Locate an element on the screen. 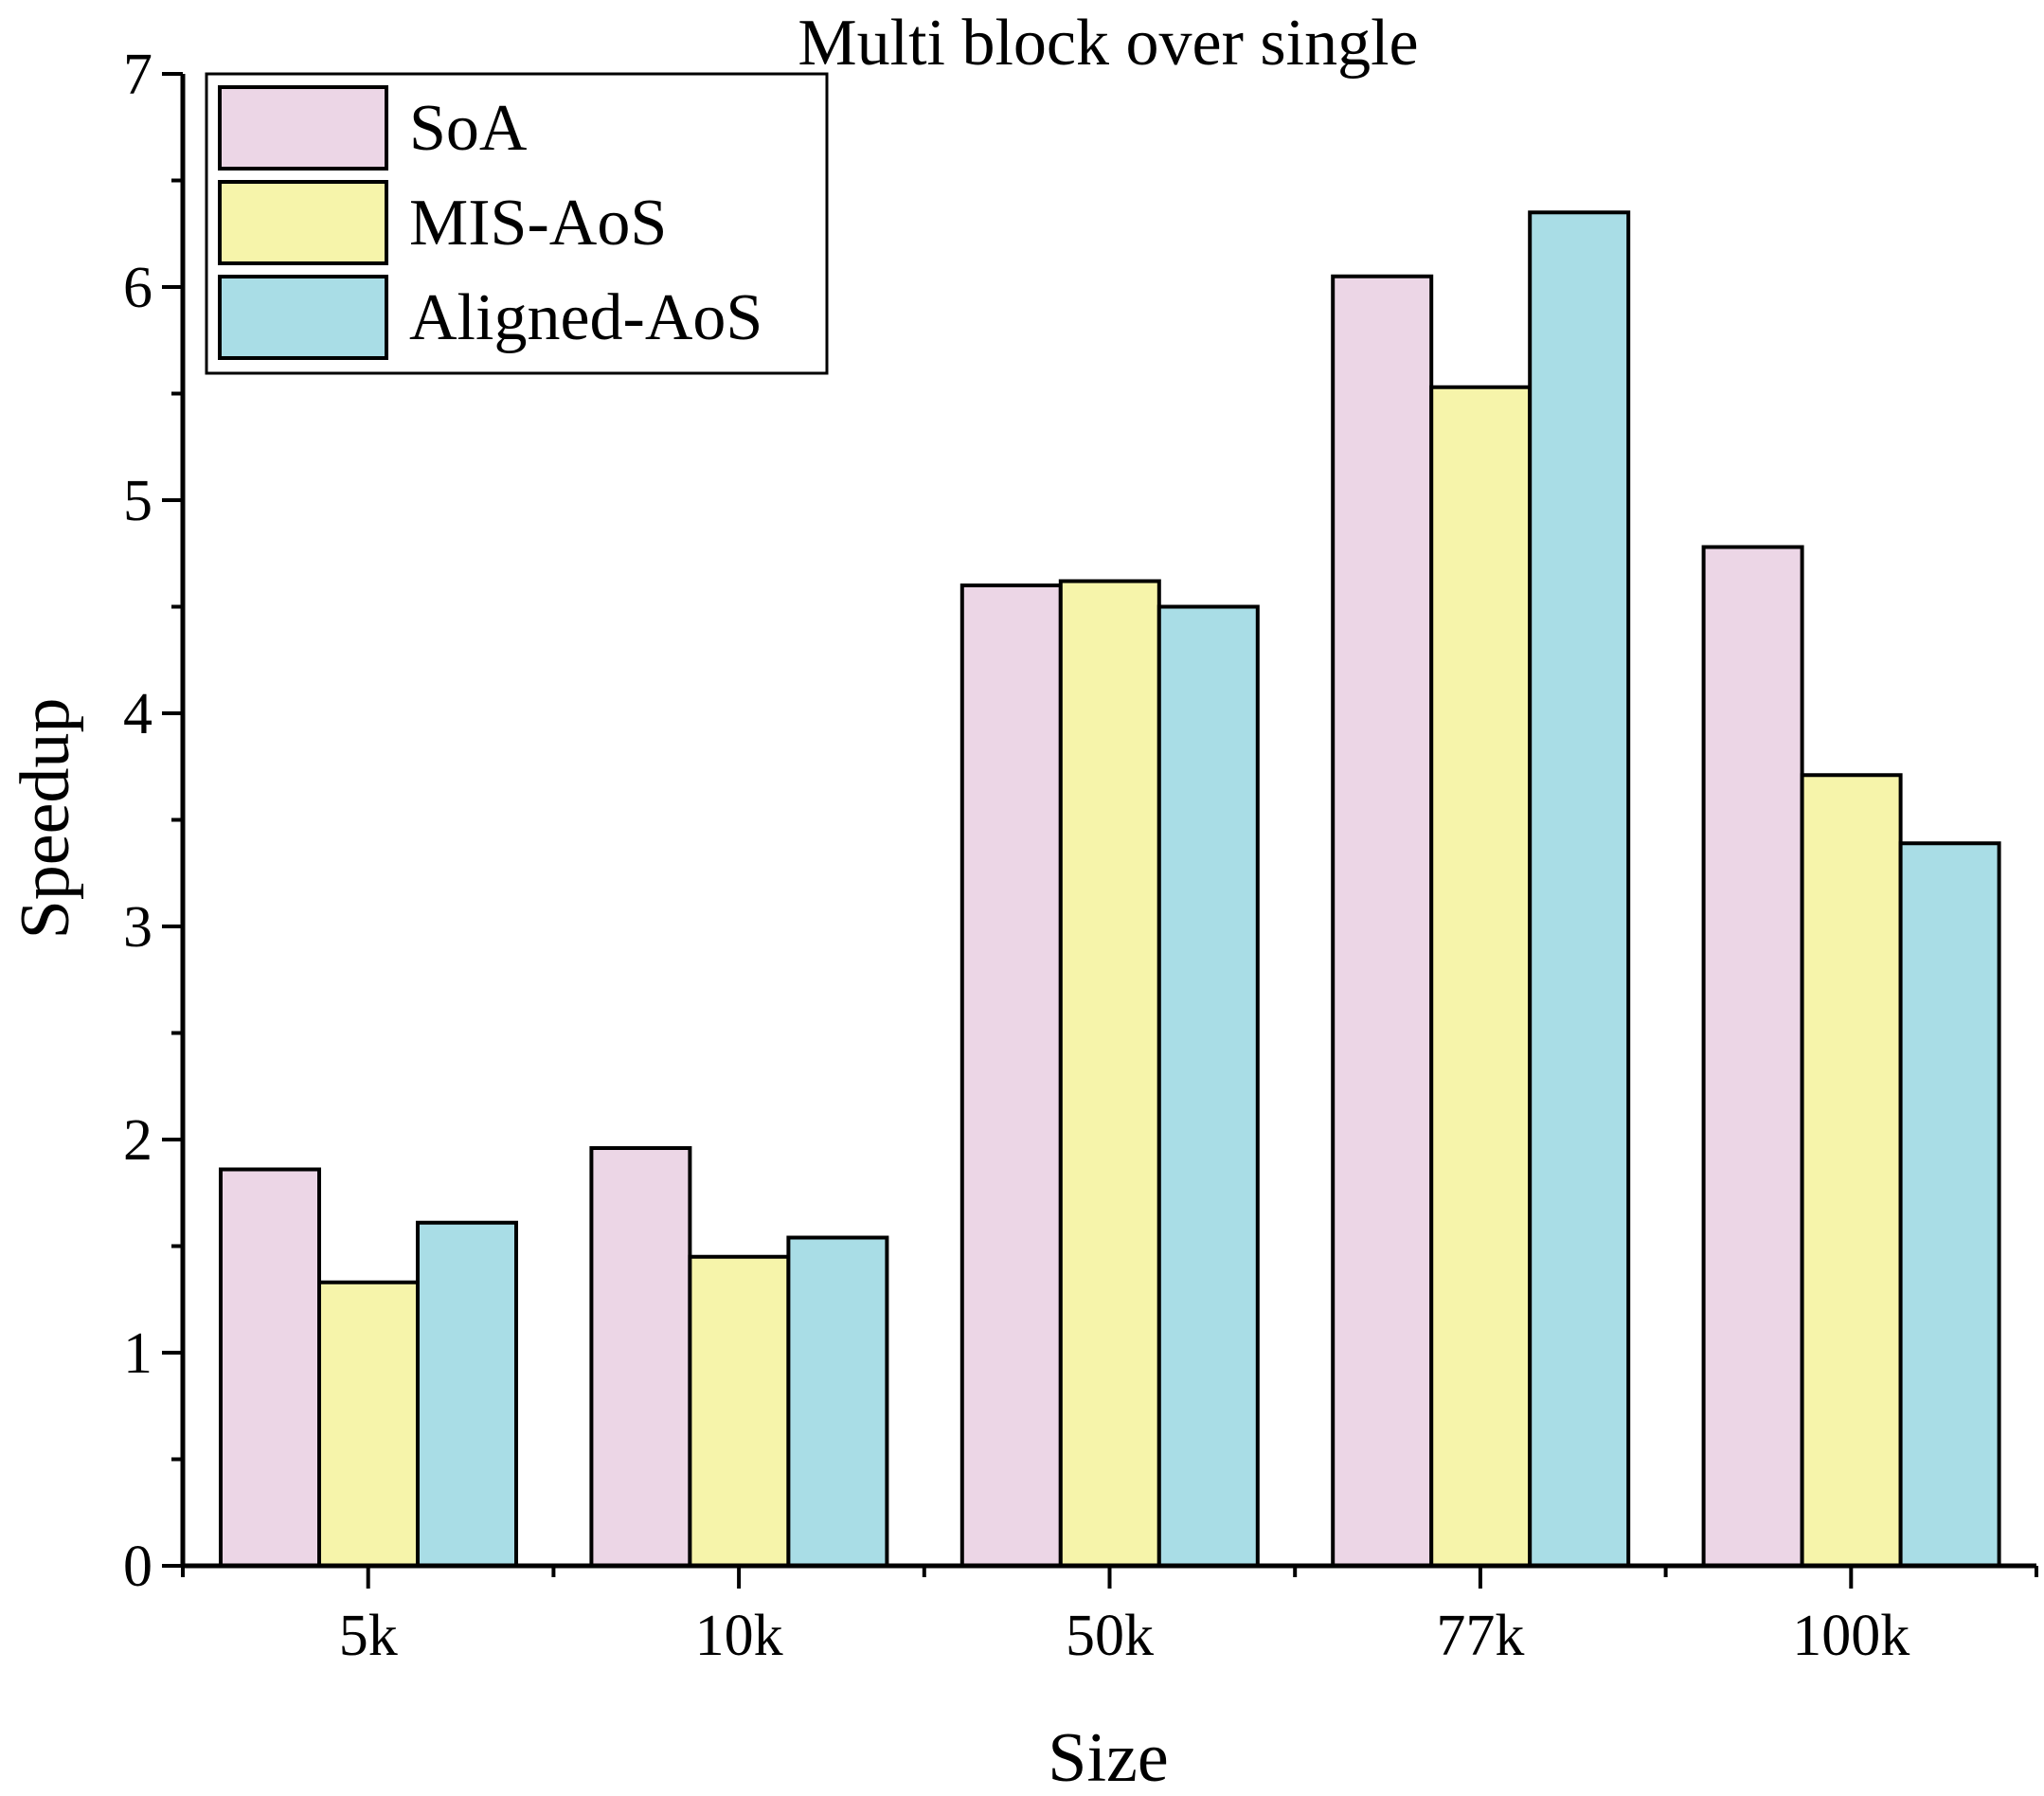  y-tick-label: 0 is located at coordinates (137, 1567).